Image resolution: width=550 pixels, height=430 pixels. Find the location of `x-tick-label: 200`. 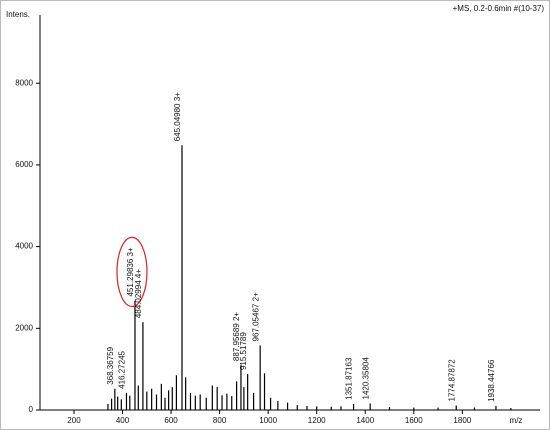

x-tick-label: 200 is located at coordinates (74, 420).